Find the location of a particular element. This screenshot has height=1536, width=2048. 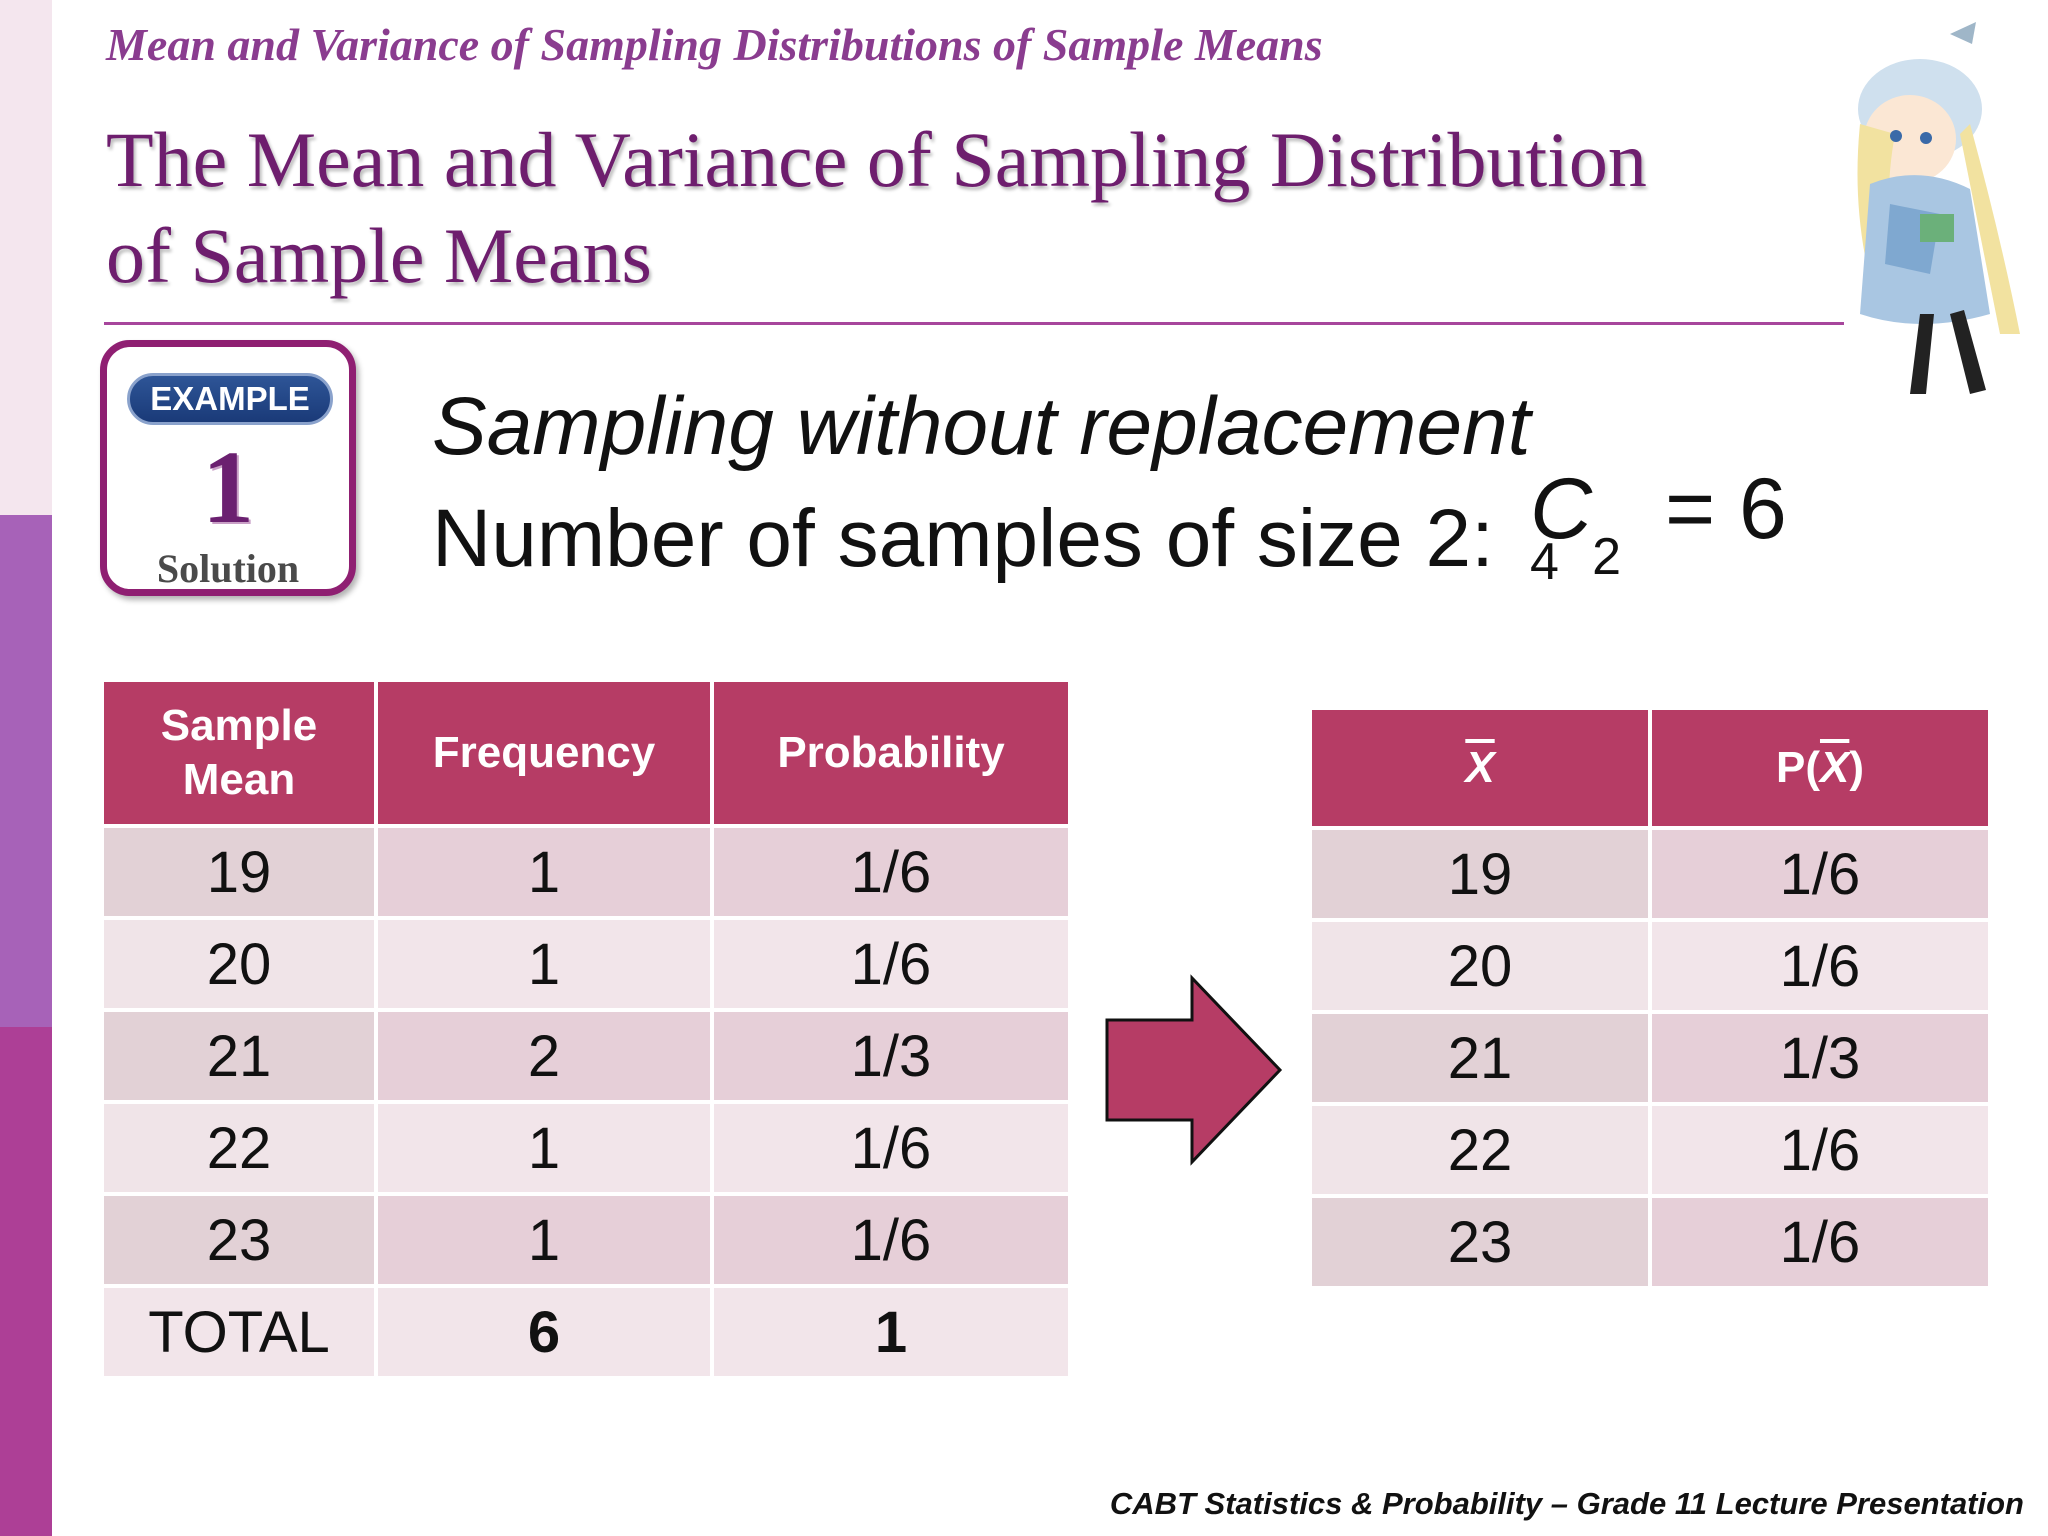

example-badge: EXAMPLE 1 Solution is located at coordinates (228, 468).